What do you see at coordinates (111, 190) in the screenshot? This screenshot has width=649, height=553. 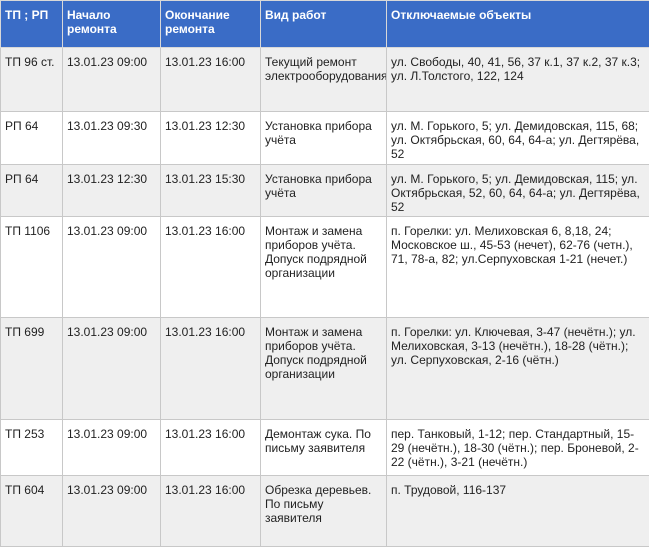 I see `cell-start: 13.01.23 12:30` at bounding box center [111, 190].